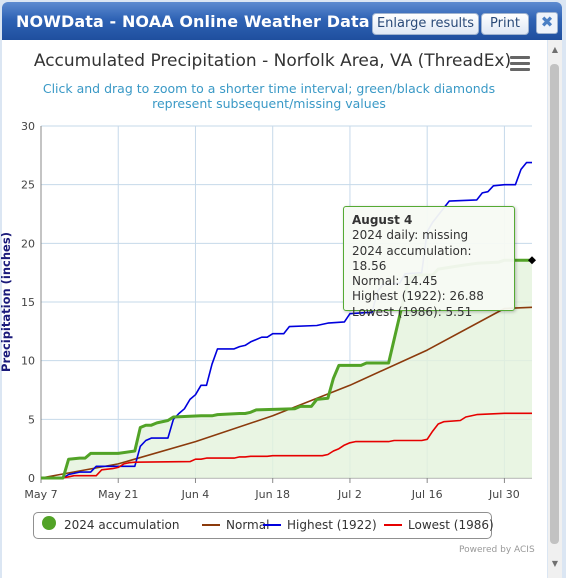 The image size is (566, 578). Describe the element at coordinates (6, 302) in the screenshot. I see `y-axis-label: Precipitation (inches)` at that location.